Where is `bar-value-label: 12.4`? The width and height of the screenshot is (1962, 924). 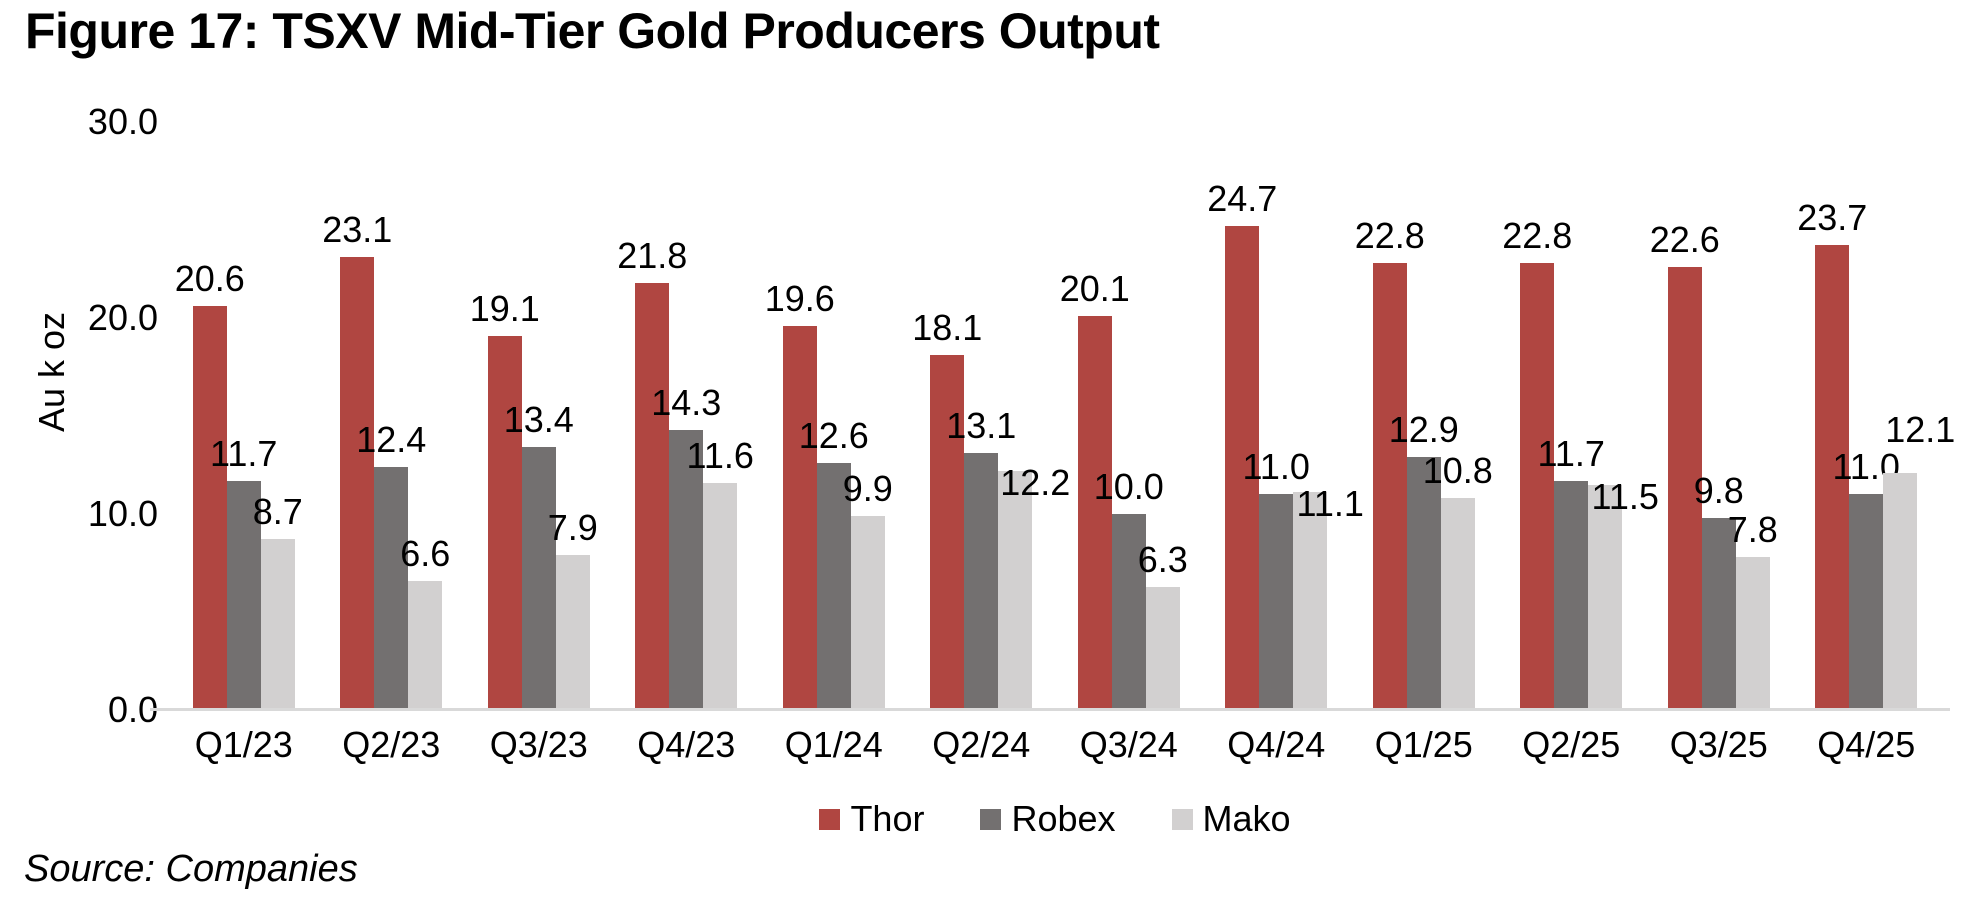 bar-value-label: 12.4 is located at coordinates (391, 439).